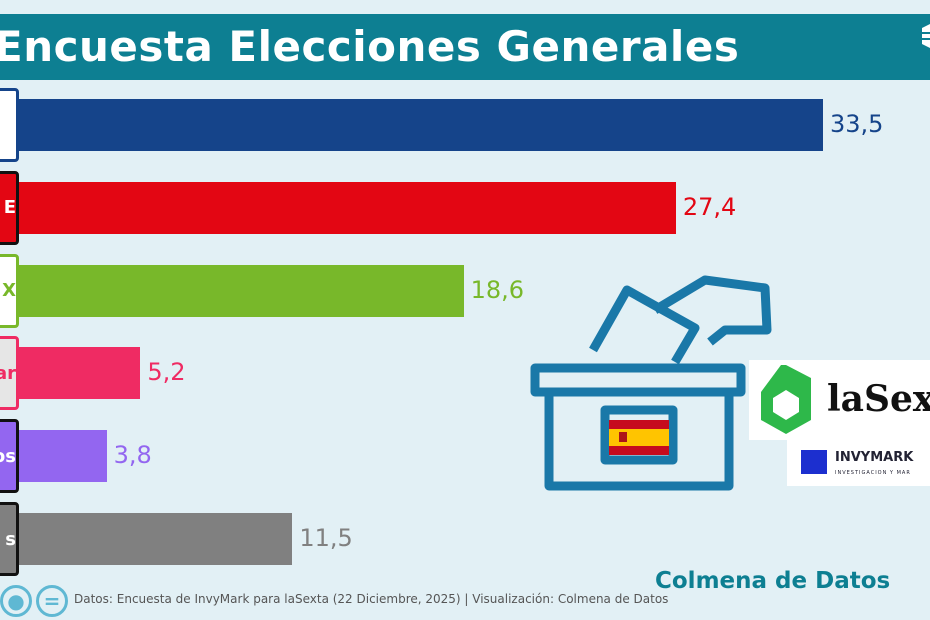  Describe the element at coordinates (9, 207) in the screenshot. I see `category-label: E` at that location.